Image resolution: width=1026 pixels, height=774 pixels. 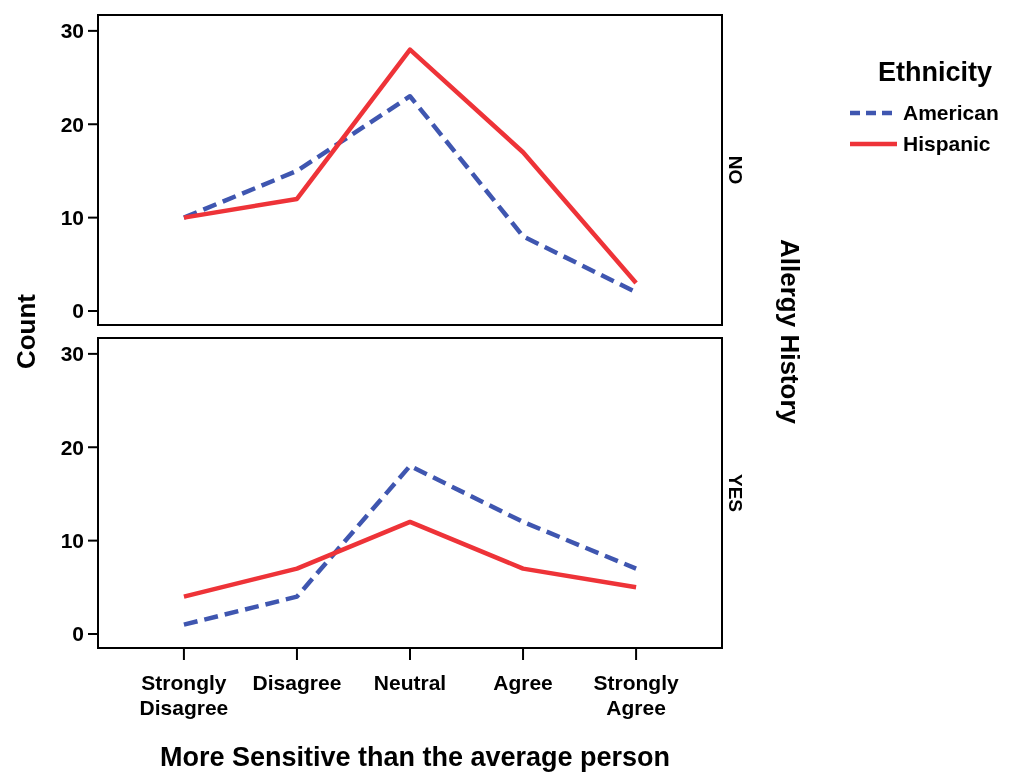 What do you see at coordinates (415, 757) in the screenshot?
I see `x-axis-title: More Sensitive than the average person` at bounding box center [415, 757].